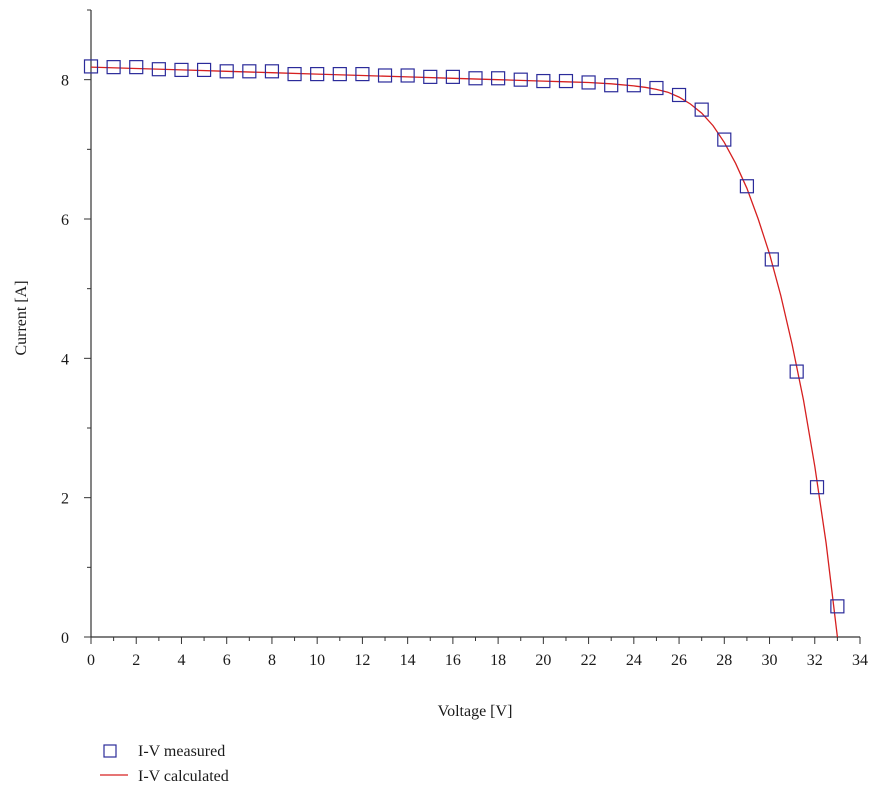 This screenshot has height=792, width=875. What do you see at coordinates (110, 751) in the screenshot?
I see `legend-measured-marker` at bounding box center [110, 751].